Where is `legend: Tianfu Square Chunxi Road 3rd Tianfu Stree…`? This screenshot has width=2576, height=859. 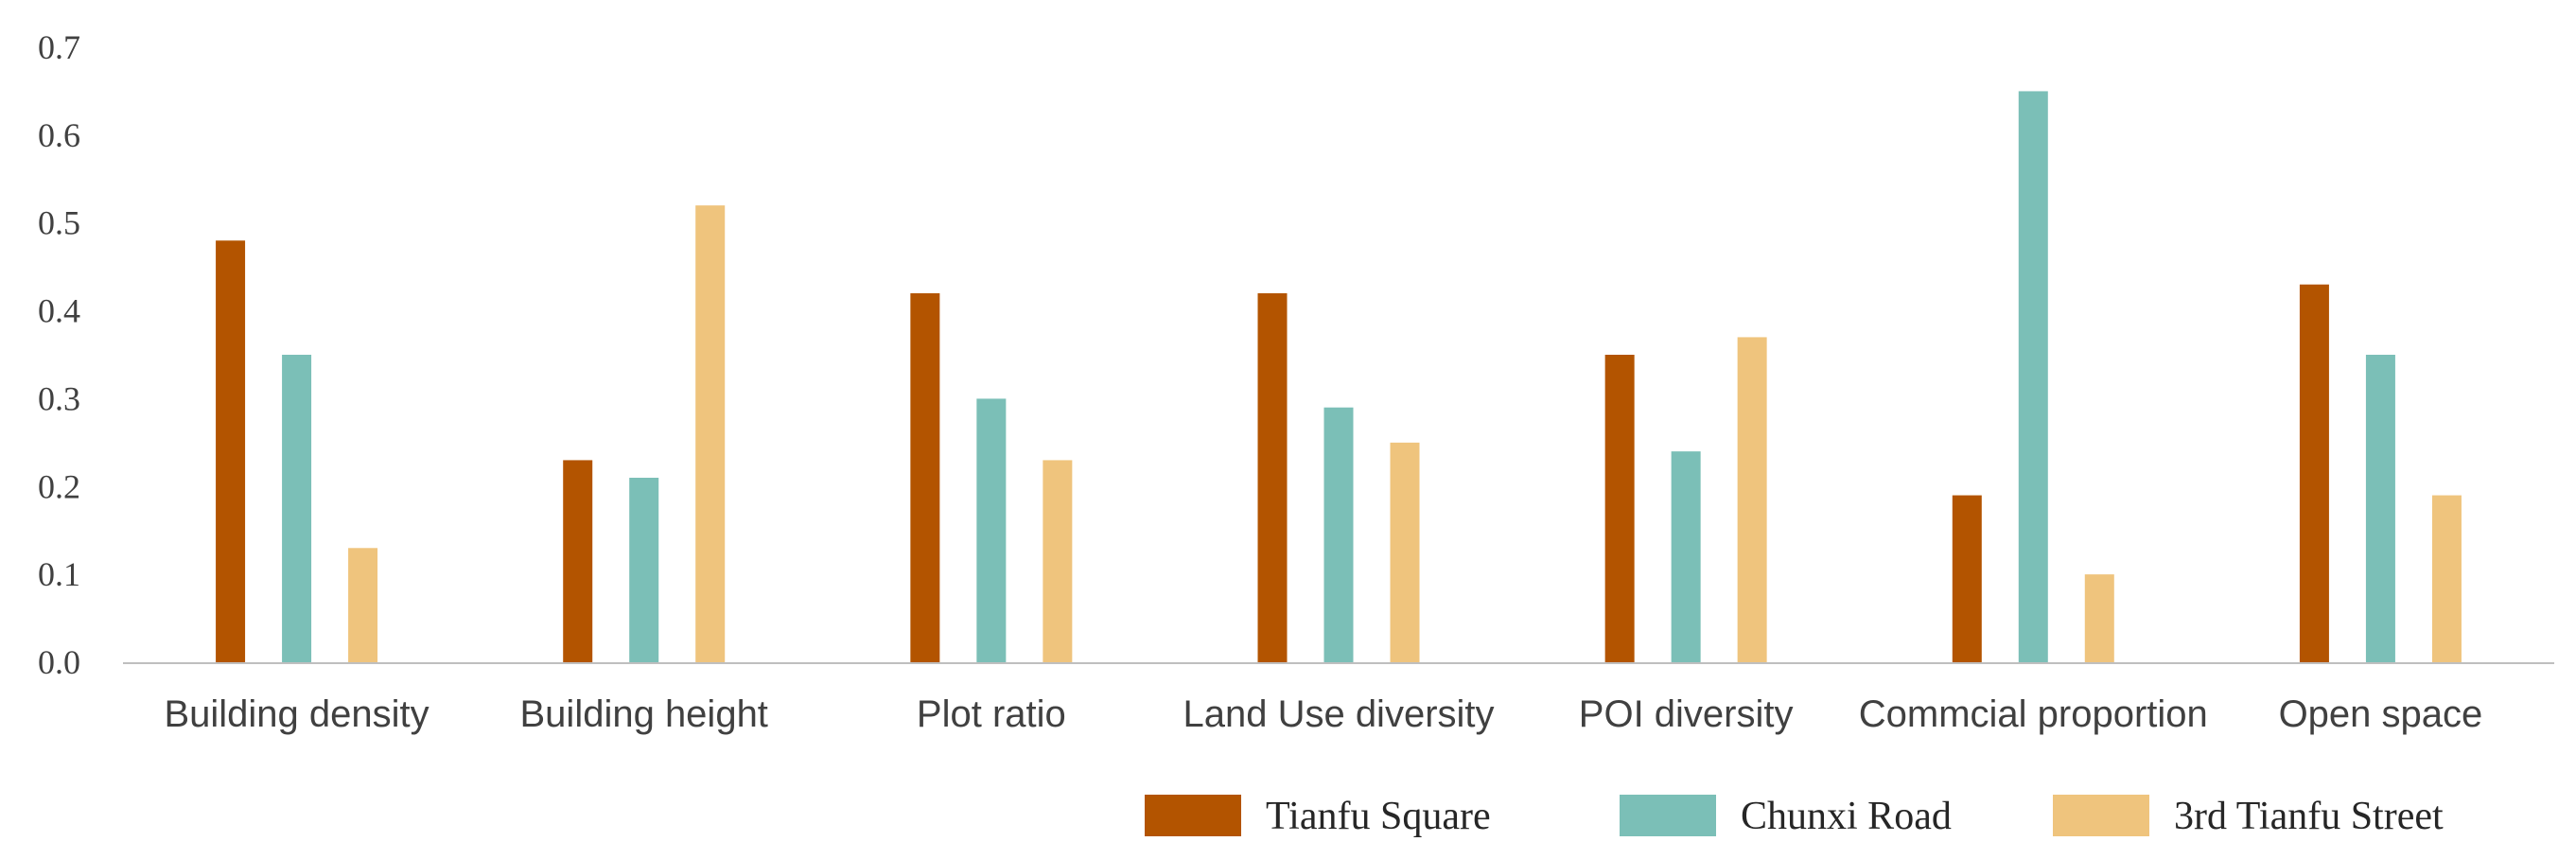
legend: Tianfu Square Chunxi Road 3rd Tianfu Stree… is located at coordinates (1795, 816).